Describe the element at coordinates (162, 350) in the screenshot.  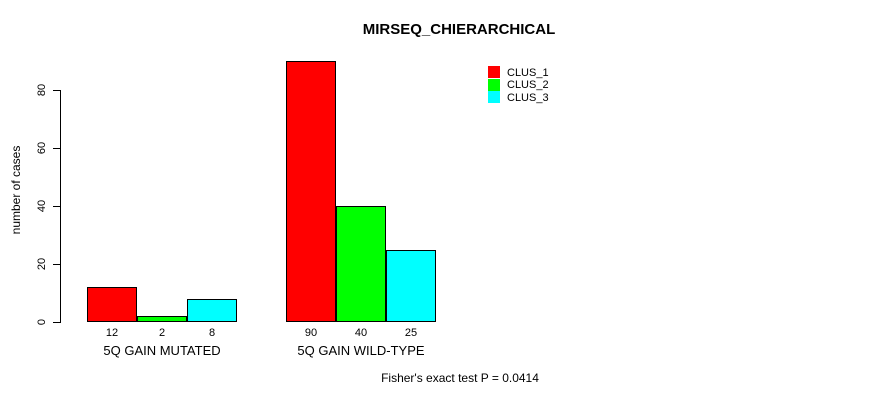
I see `category-label: 5Q GAIN MUTATED` at that location.